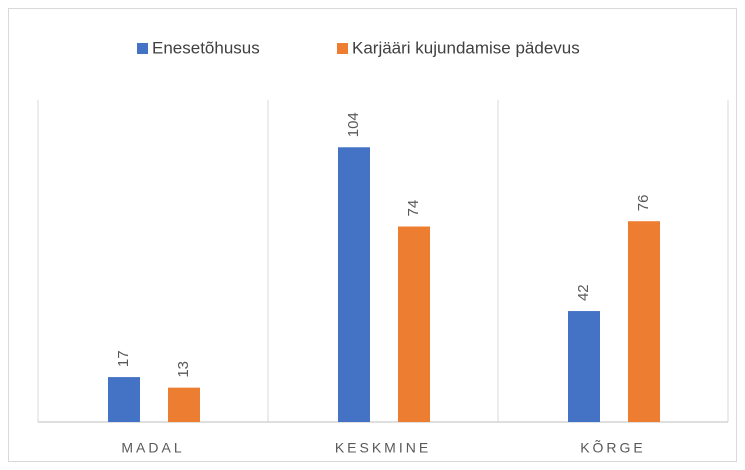 The image size is (745, 470). Describe the element at coordinates (413, 208) in the screenshot. I see `data-label: 74` at that location.